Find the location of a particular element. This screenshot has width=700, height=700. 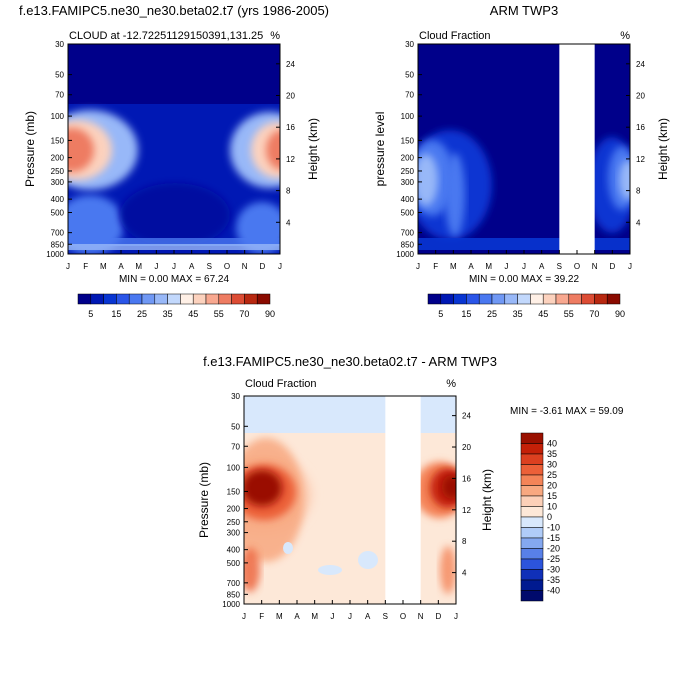

colorbar-label: 0 is located at coordinates (549, 517).